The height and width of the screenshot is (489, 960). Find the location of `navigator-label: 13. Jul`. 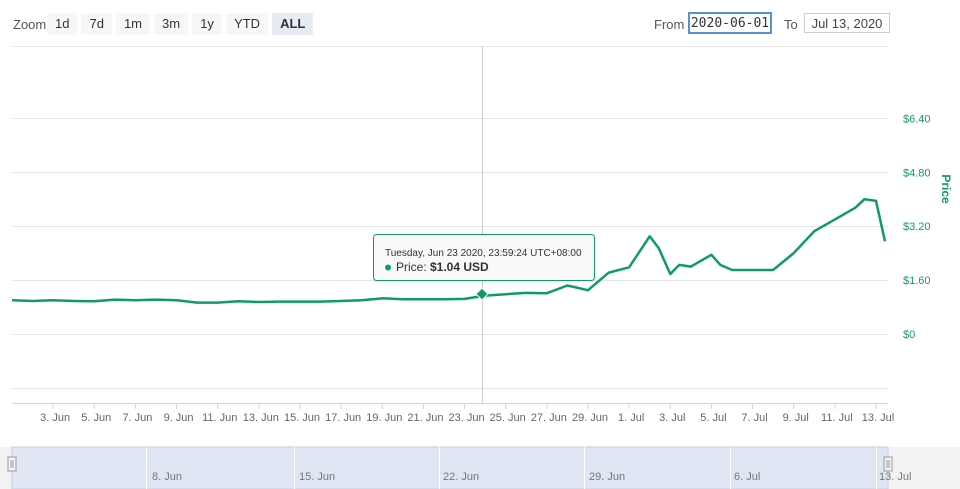

navigator-label: 13. Jul is located at coordinates (895, 477).